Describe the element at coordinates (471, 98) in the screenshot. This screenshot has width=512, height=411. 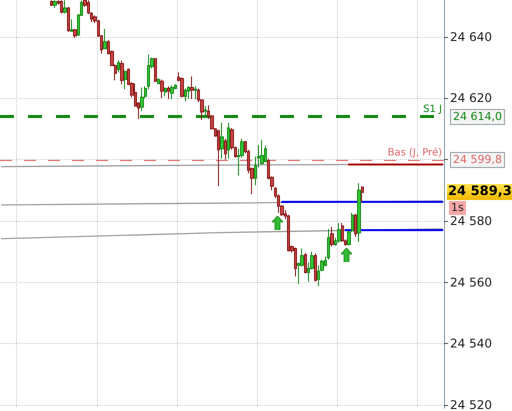
I see `y-tick-label: 24 620` at that location.